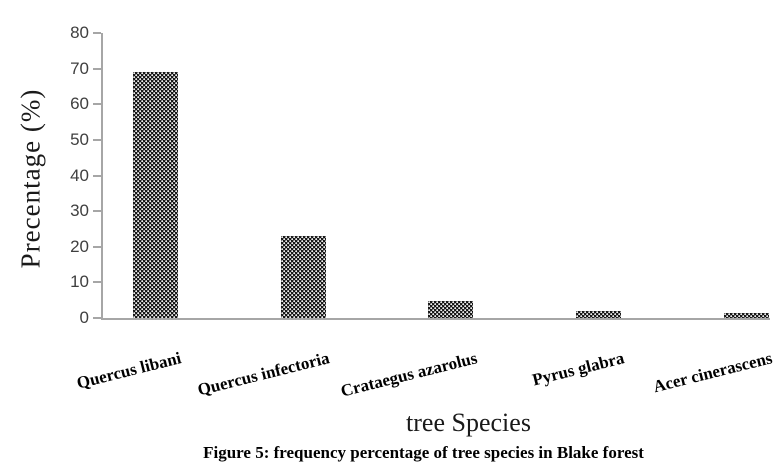 This screenshot has width=777, height=471. Describe the element at coordinates (263, 374) in the screenshot. I see `x-category-label-quercus-infectoria: Quercus infectoria` at that location.